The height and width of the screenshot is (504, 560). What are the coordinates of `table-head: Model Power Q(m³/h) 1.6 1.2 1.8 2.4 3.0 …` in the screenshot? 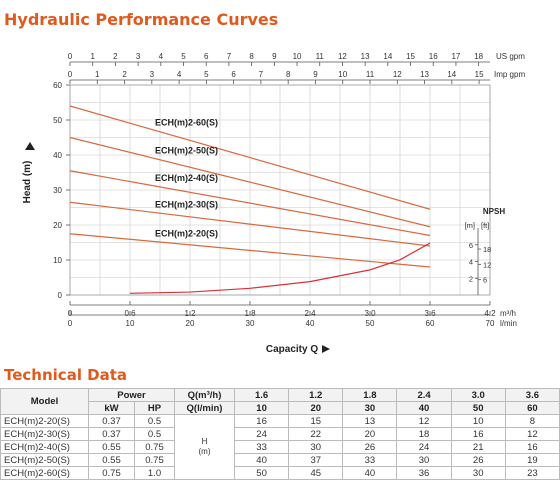 It's located at (280, 401).